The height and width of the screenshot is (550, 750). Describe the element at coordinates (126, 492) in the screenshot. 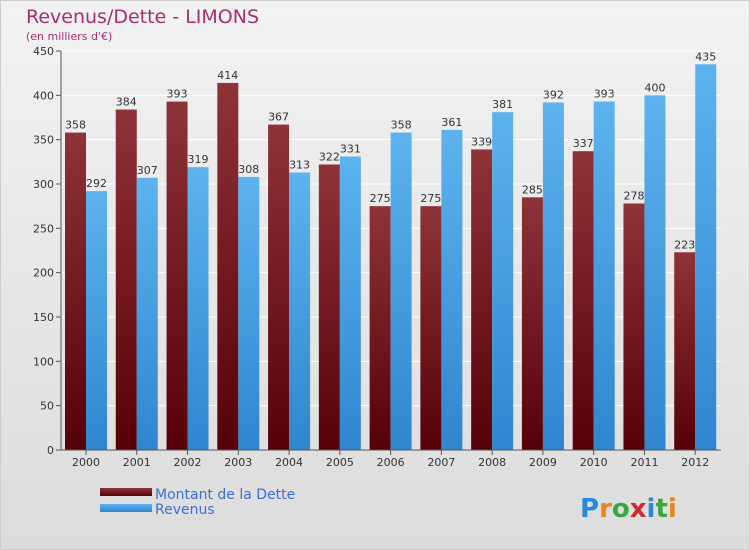

I see `legend-swatch-debt` at that location.